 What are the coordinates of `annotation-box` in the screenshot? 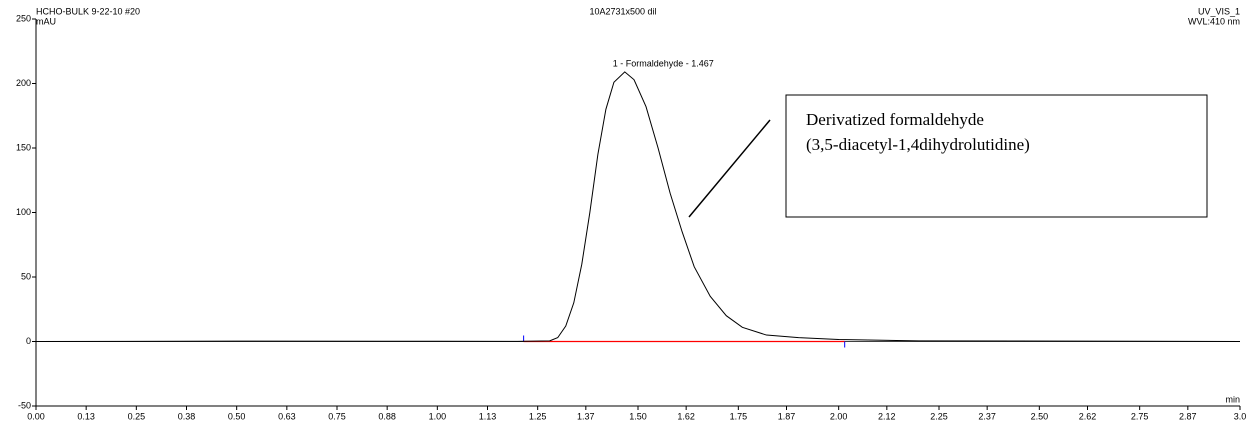 It's located at (996, 156).